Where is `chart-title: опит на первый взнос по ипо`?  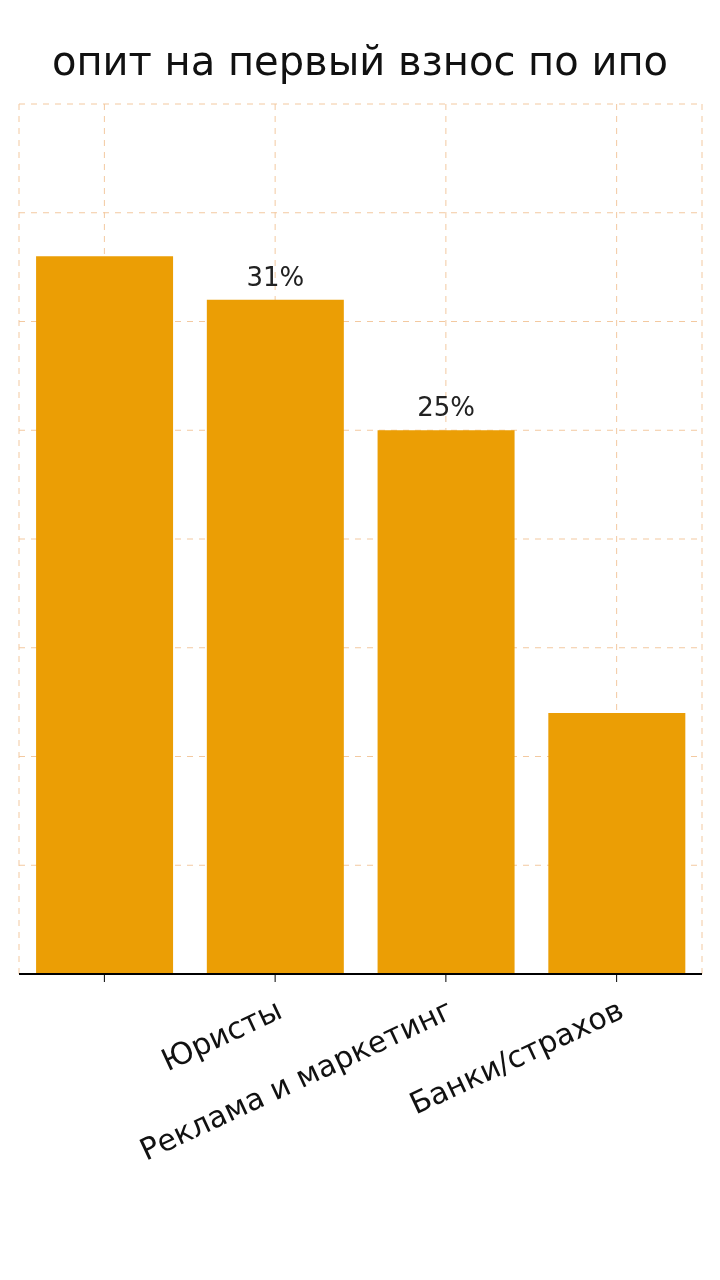 chart-title: опит на первый взнос по ипо is located at coordinates (360, 61).